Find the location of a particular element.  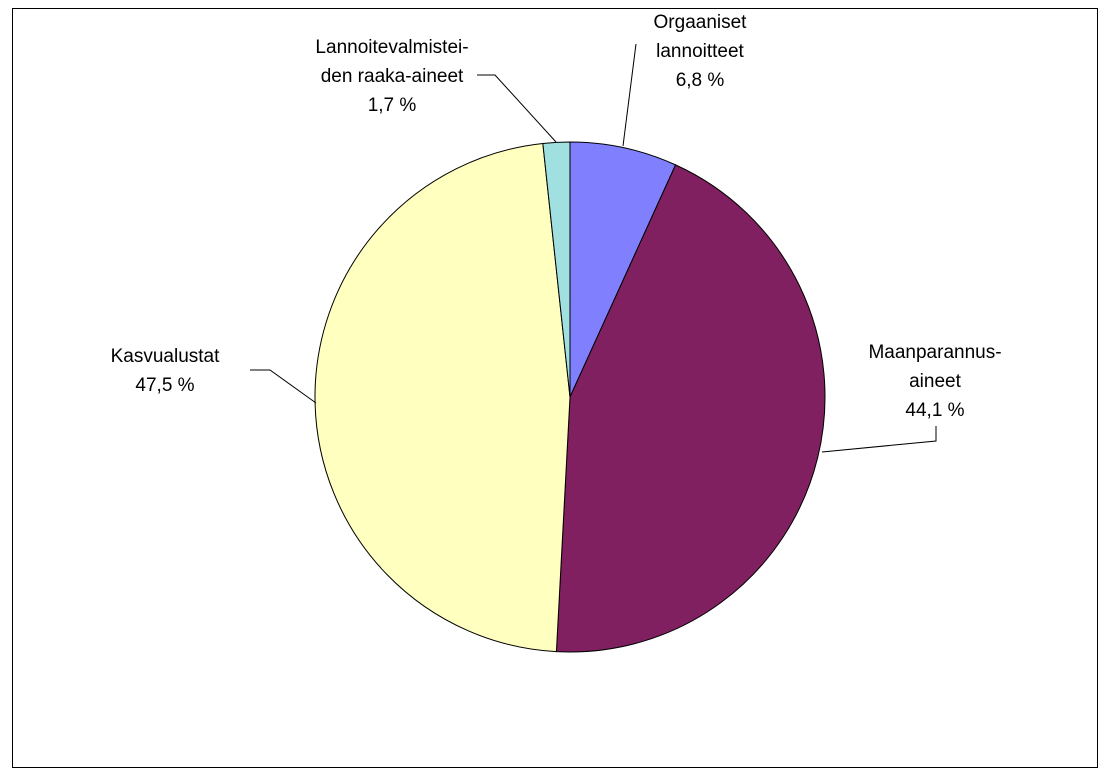

value-label: 6,8 % is located at coordinates (700, 80).